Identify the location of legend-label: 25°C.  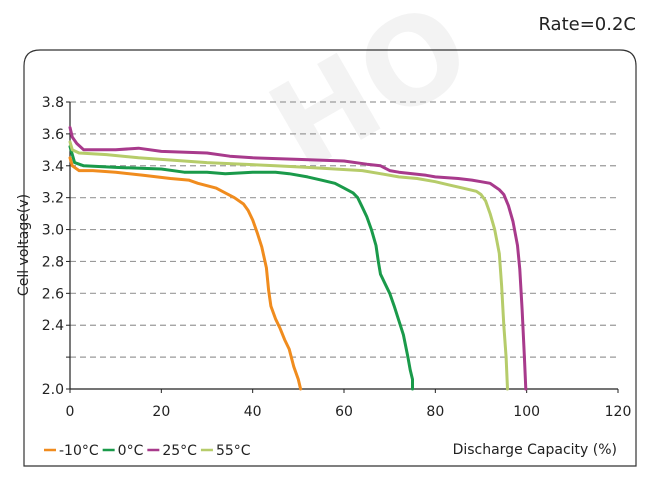
(179, 451).